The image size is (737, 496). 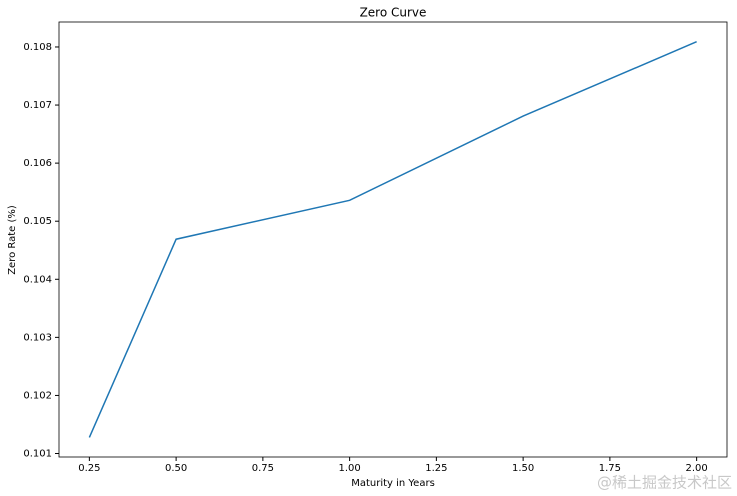 What do you see at coordinates (37, 163) in the screenshot?
I see `y-tick-label: 0.106` at bounding box center [37, 163].